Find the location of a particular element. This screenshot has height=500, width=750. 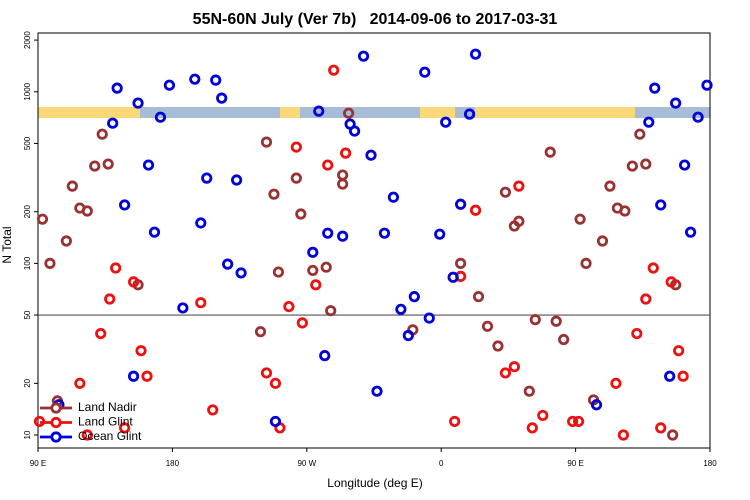

x-tick-label: 90 W is located at coordinates (306, 463).